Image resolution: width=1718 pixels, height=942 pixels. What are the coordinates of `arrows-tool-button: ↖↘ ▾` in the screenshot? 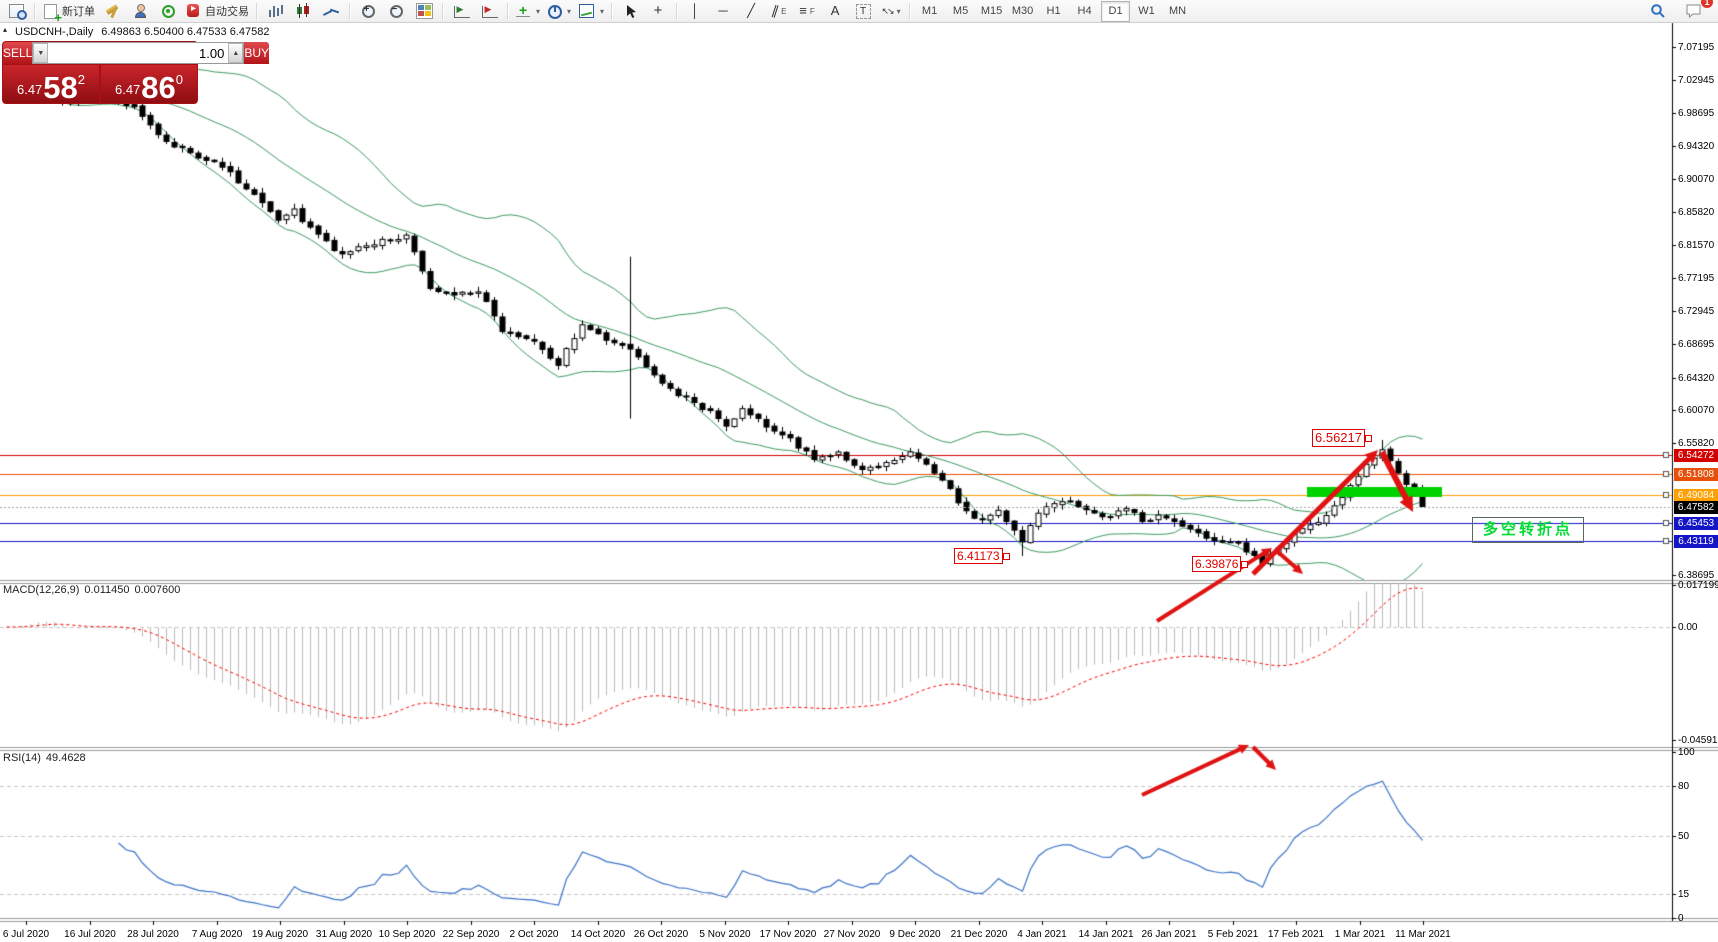 It's located at (891, 11).